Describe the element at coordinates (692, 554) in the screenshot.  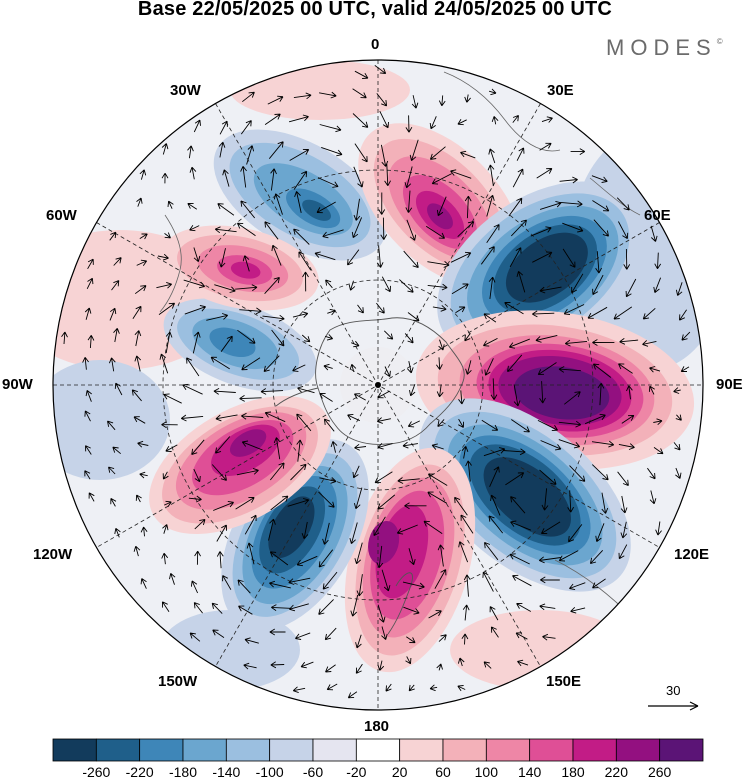
I see `lon-label-120e: 120E` at that location.